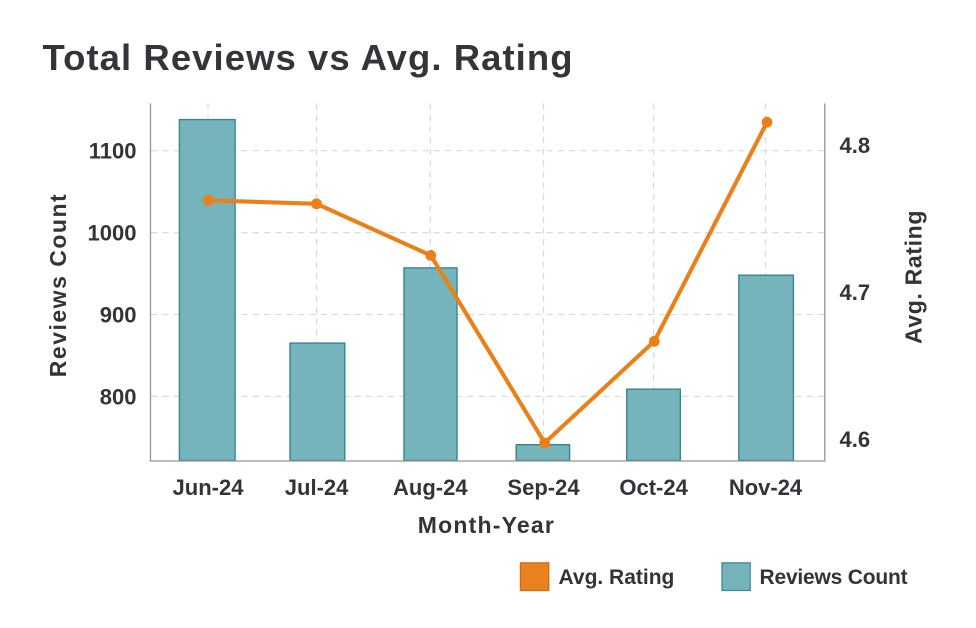 The image size is (976, 628). I want to click on svg-text: Jun-24, so click(209, 487).